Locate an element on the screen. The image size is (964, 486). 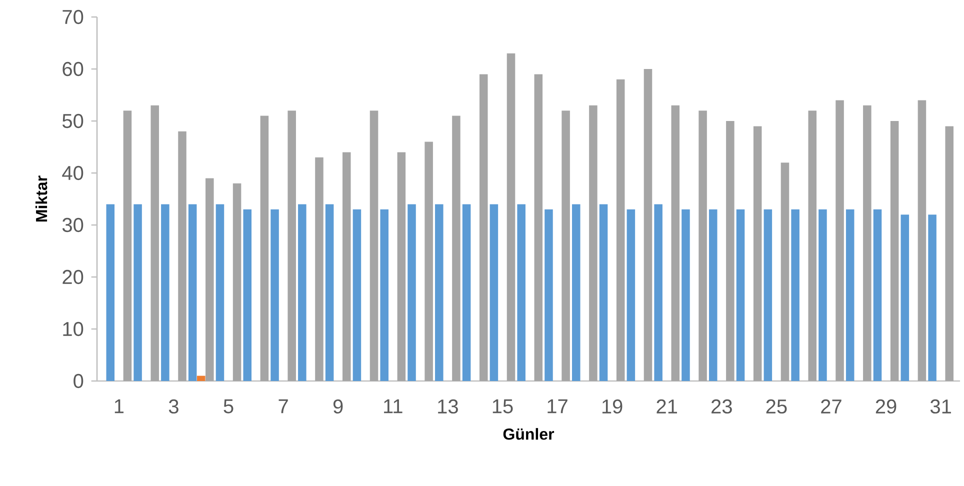
x-tick-label: 21 is located at coordinates (666, 406).